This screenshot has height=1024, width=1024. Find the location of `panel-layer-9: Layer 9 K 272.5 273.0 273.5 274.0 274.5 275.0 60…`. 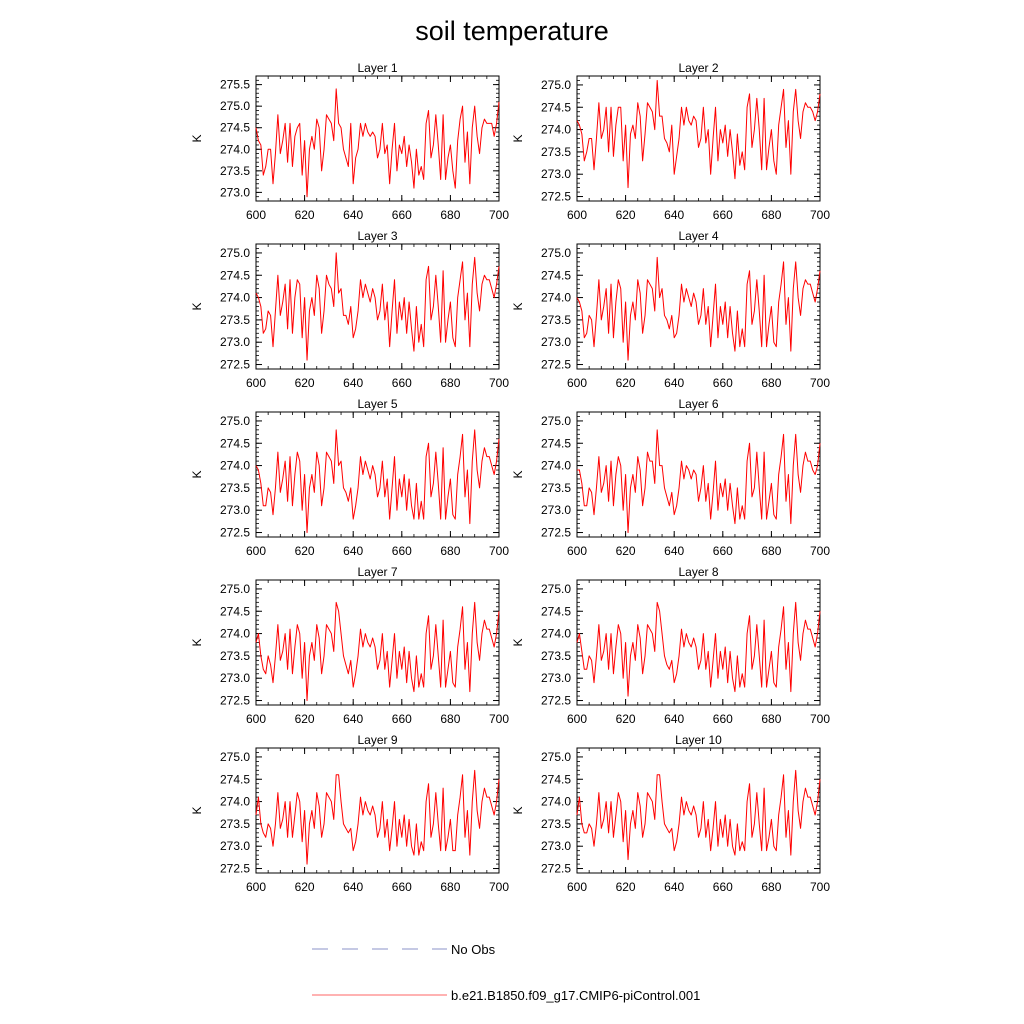

panel-layer-9: Layer 9 K 272.5 273.0 273.5 274.0 274.5 275.0 60… is located at coordinates (349, 813).